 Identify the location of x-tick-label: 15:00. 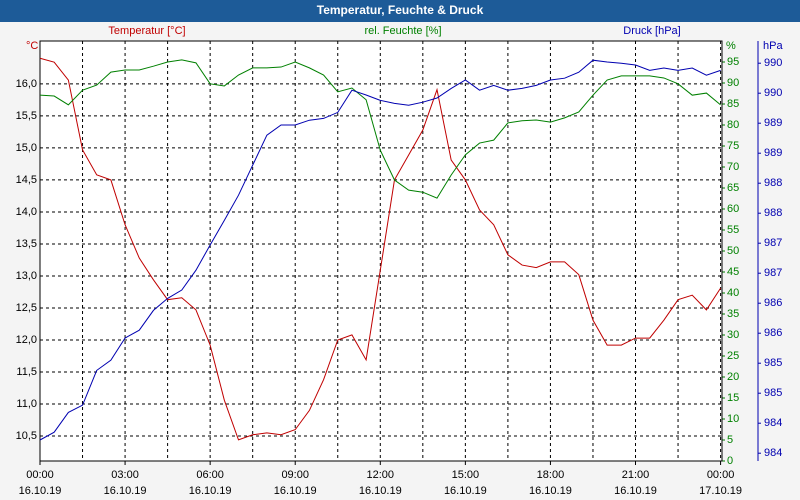
(466, 475).